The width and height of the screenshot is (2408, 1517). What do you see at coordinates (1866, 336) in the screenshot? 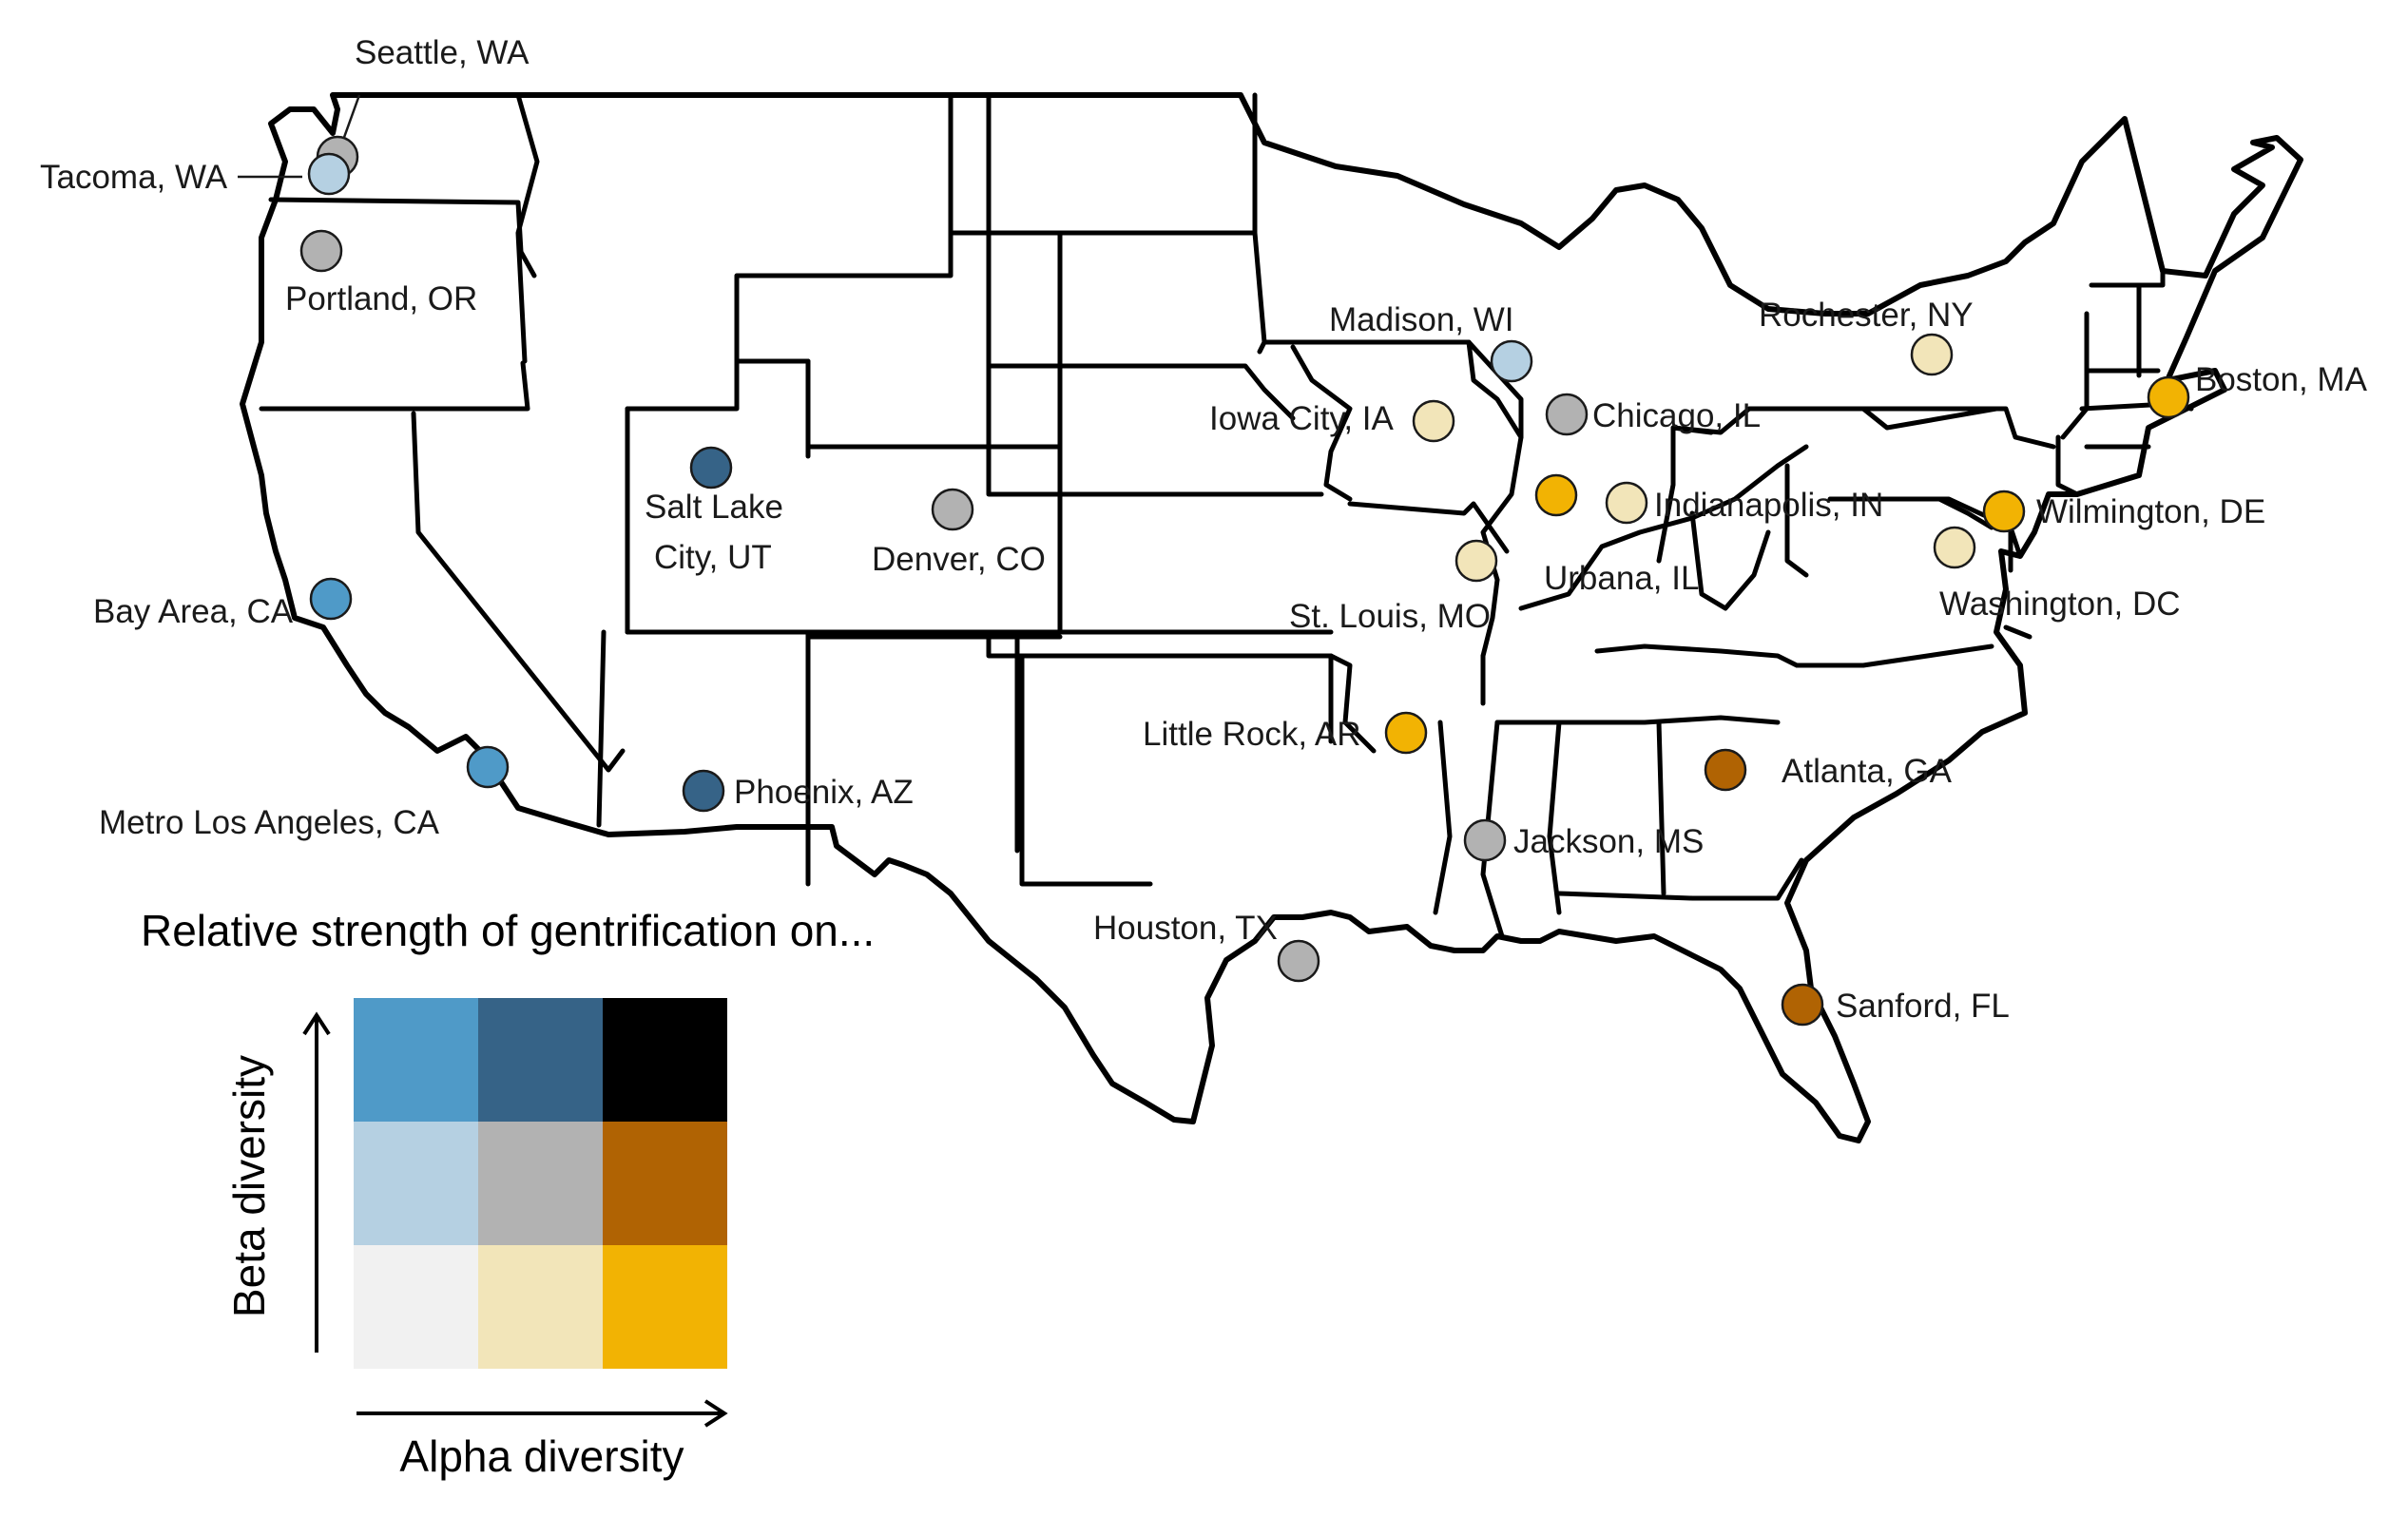
I see `city-rochester-ny: Rochester, NY` at bounding box center [1866, 336].